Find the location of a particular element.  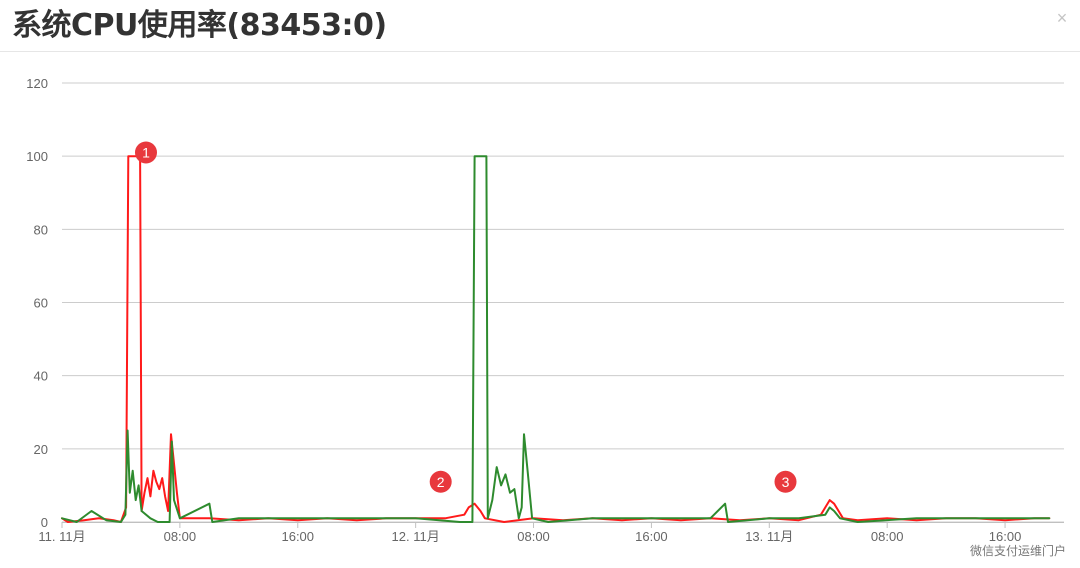

annotation-label: 1 is located at coordinates (146, 153).